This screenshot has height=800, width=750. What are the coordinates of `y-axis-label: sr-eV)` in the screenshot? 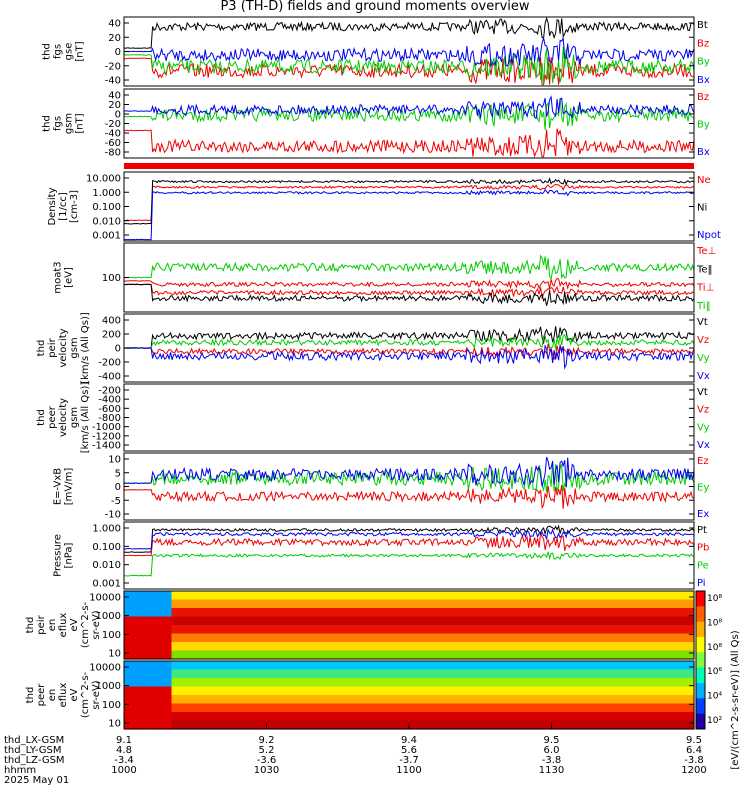 It's located at (96, 694).